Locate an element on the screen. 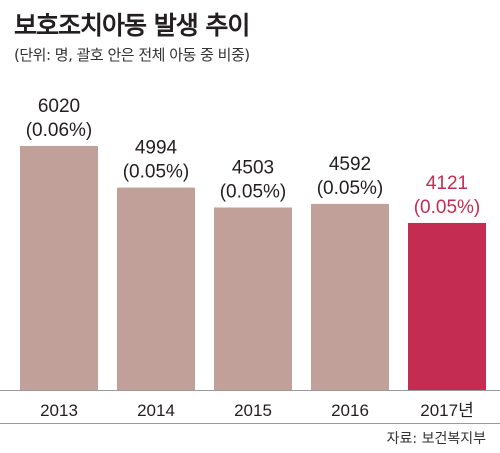 The image size is (500, 453). x-tick-label: 2016 is located at coordinates (350, 410).